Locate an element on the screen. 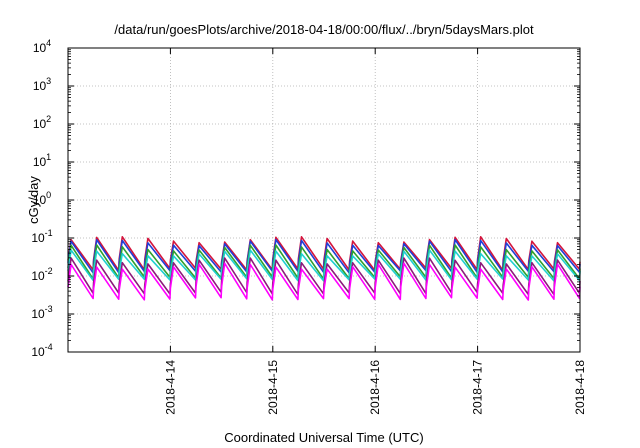  x-tick-label: 2018-4-16 is located at coordinates (375, 387).